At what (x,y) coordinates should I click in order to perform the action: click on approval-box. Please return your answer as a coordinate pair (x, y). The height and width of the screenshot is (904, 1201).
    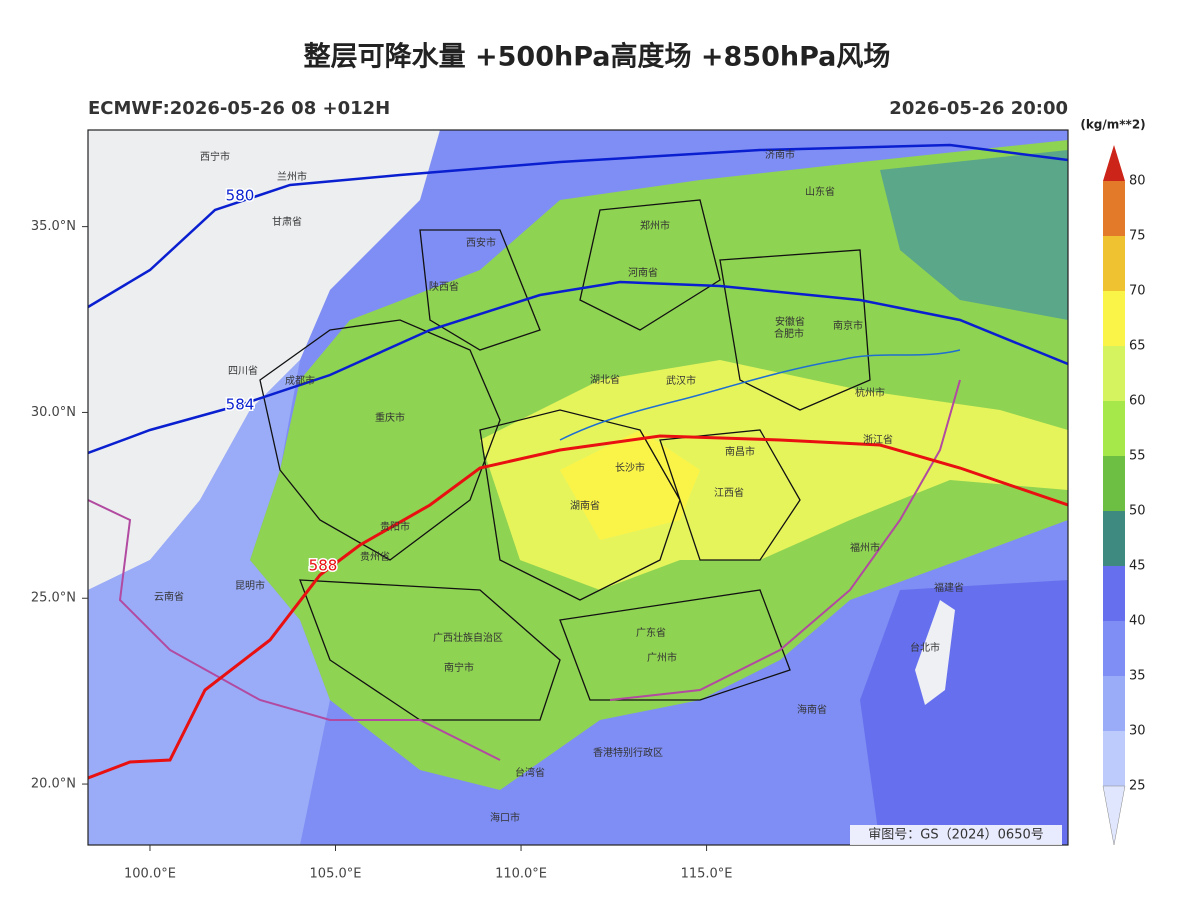
    Looking at the image, I should click on (956, 835).